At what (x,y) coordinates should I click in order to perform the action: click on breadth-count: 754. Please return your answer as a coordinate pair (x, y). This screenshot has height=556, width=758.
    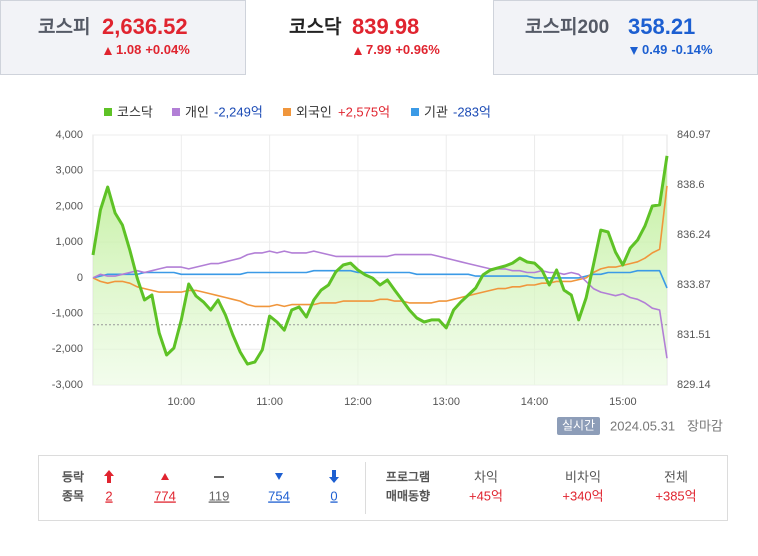
    Looking at the image, I should click on (279, 495).